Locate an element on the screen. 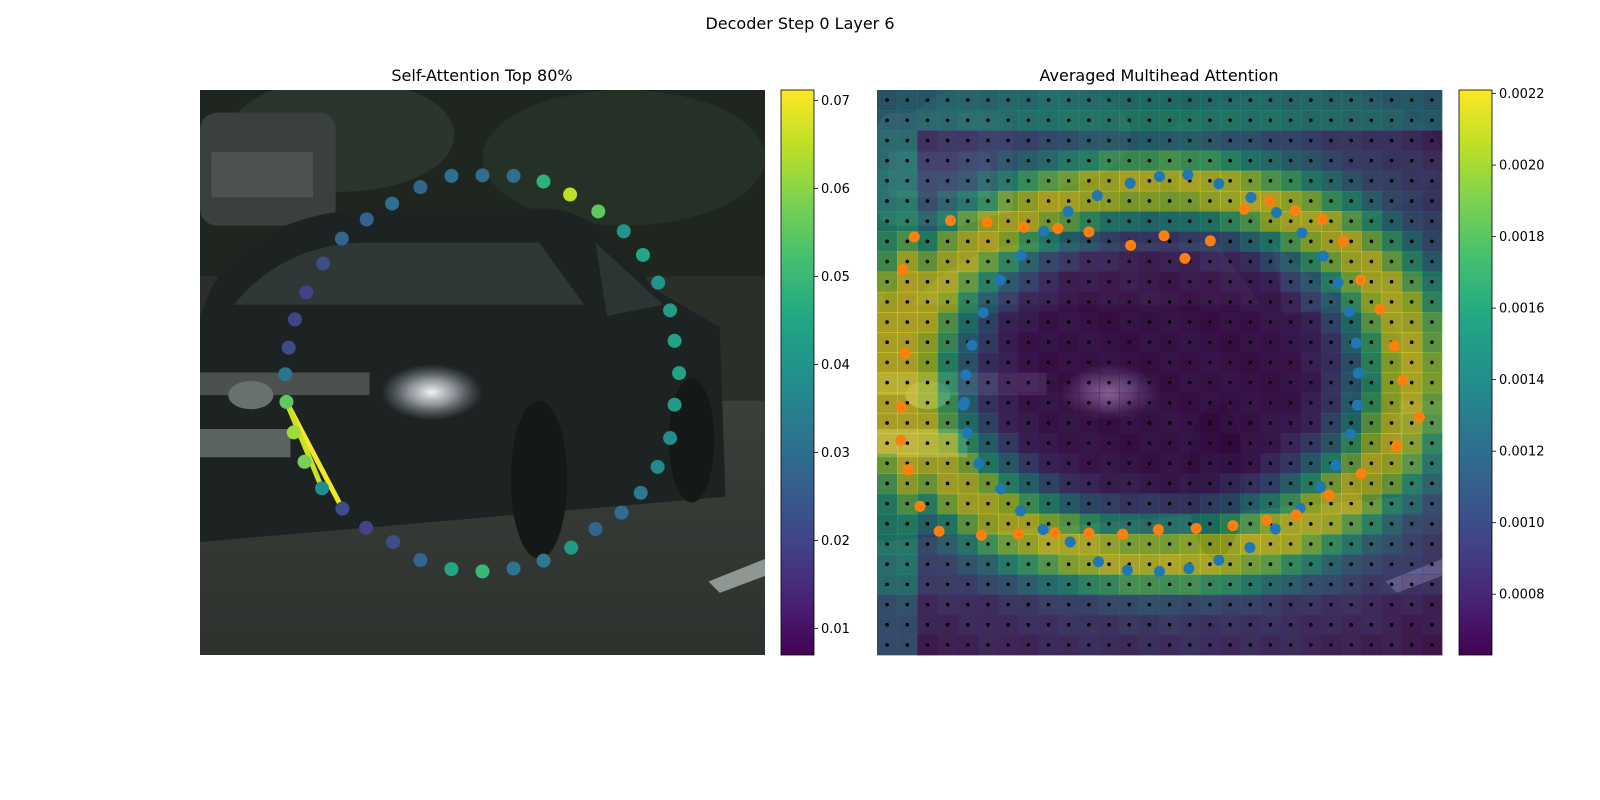 The image size is (1600, 800). right-colorbar-tick-label: 0.0010 is located at coordinates (1522, 523).